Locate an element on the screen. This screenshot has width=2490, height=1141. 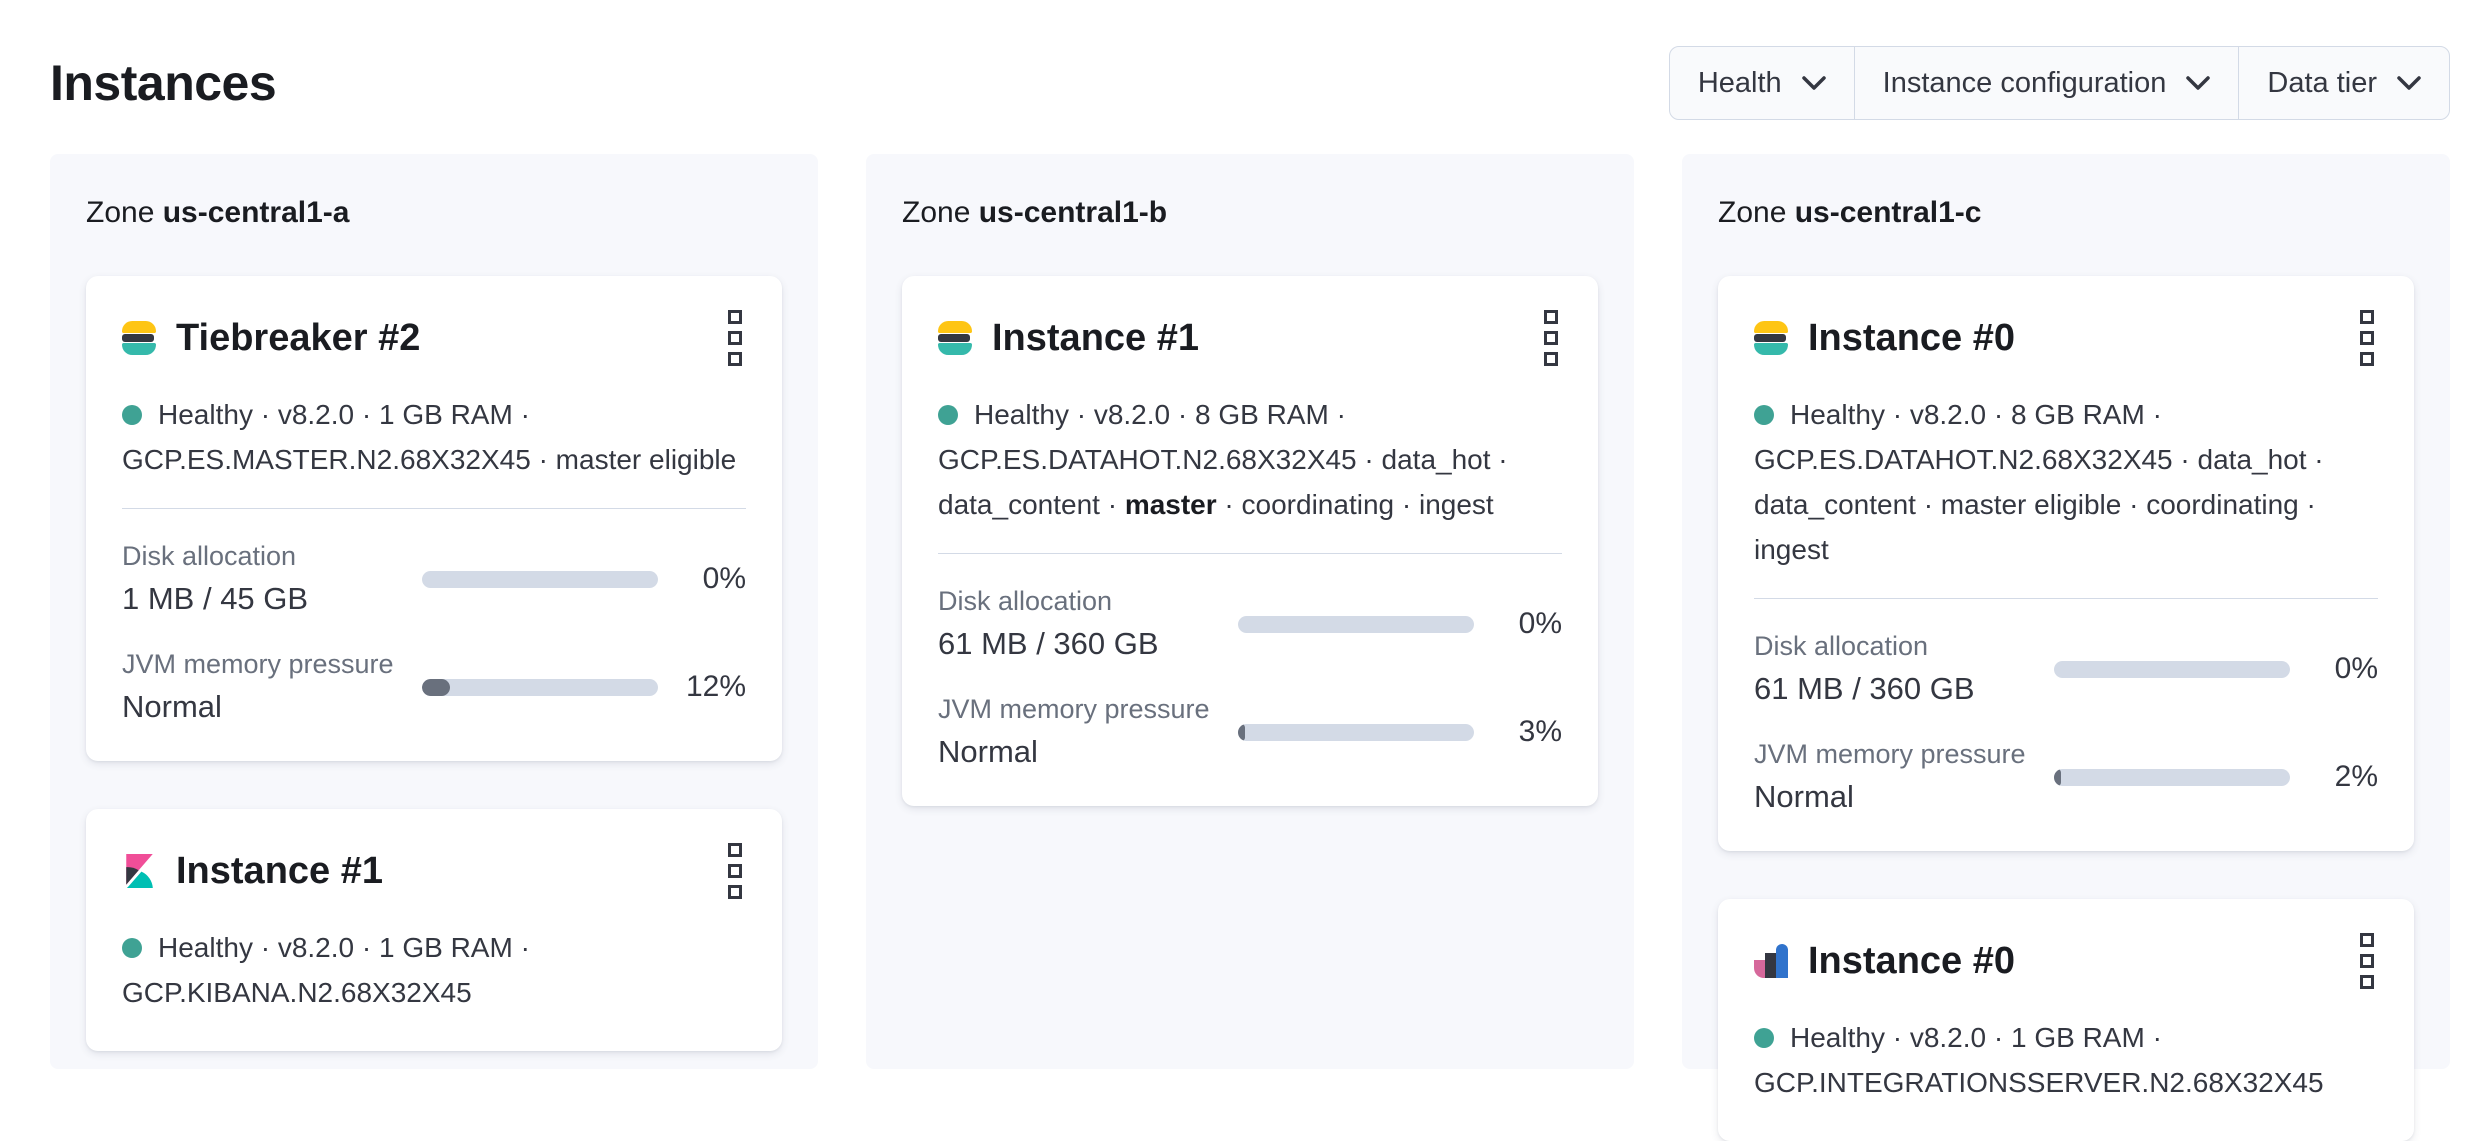
zone-label: Zone us-central1-b is located at coordinates (1250, 213).